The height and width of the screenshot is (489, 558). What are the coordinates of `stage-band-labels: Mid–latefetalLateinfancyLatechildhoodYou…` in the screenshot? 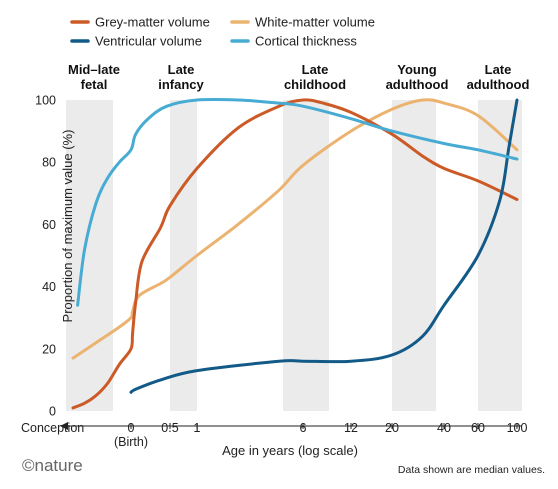 It's located at (298, 77).